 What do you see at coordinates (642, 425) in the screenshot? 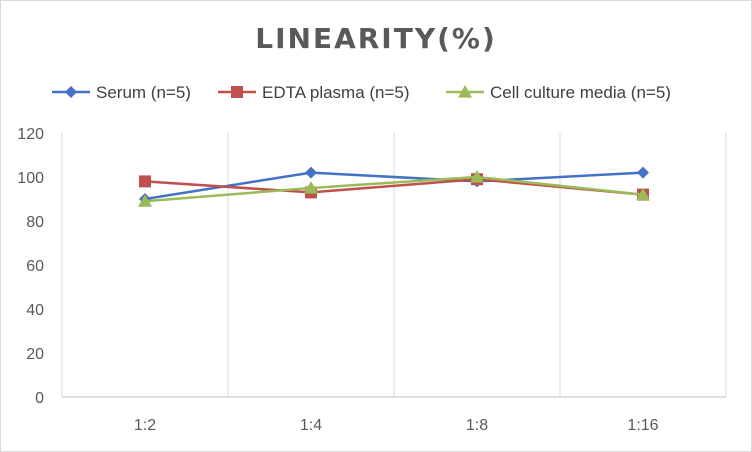
I see `x-tick-label: 1:16` at bounding box center [642, 425].